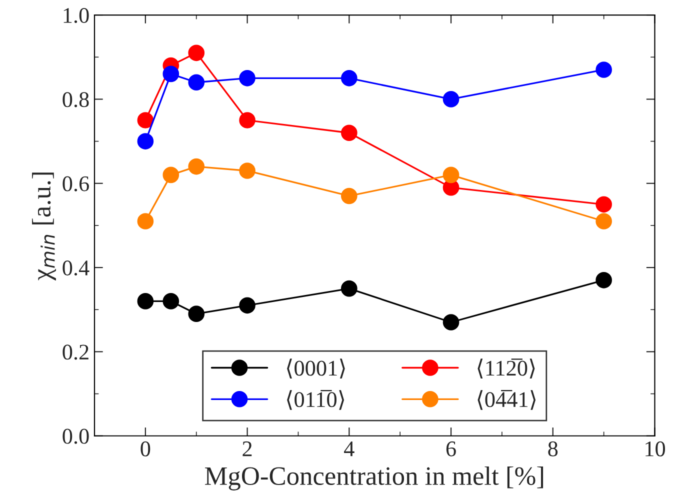  What do you see at coordinates (553, 448) in the screenshot?
I see `x-tick-label: 8` at bounding box center [553, 448].